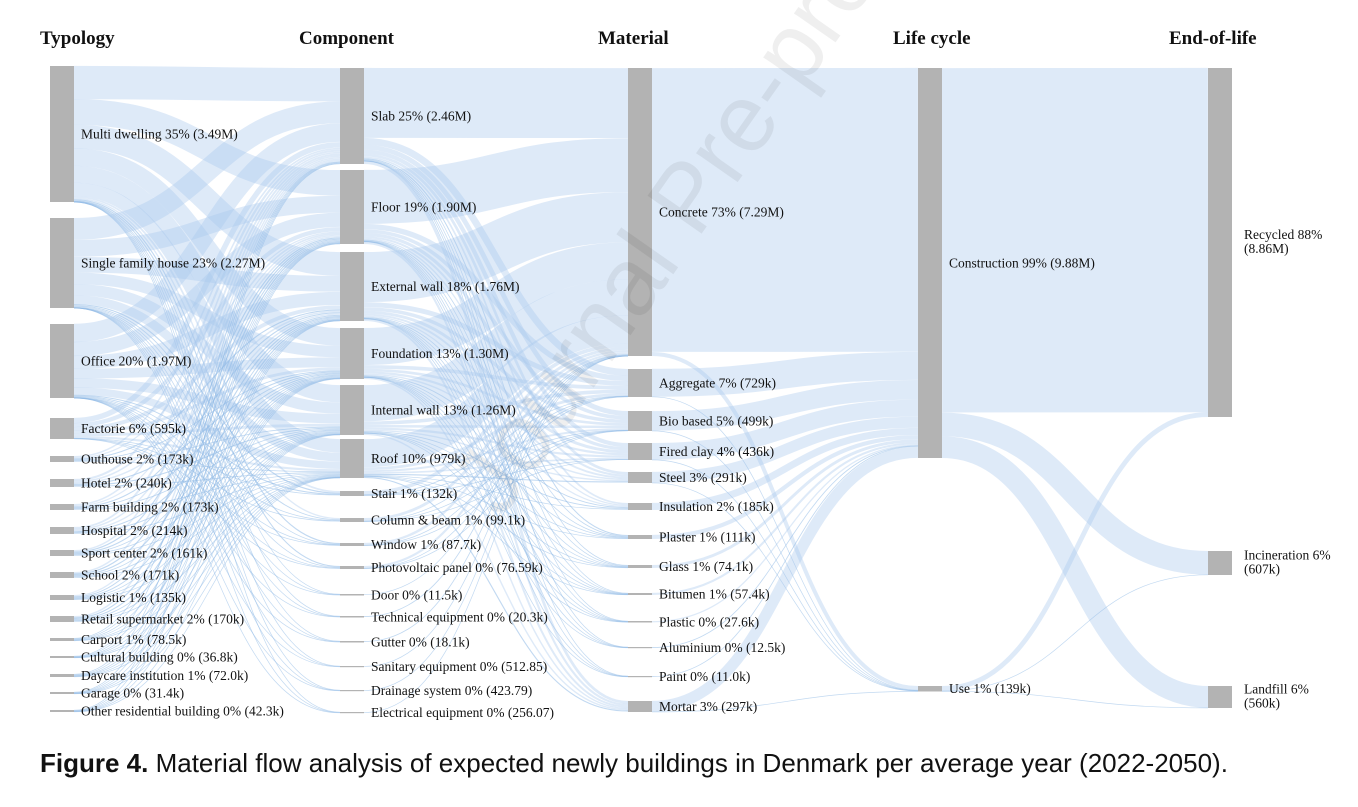 This screenshot has width=1358, height=807. Describe the element at coordinates (414, 493) in the screenshot. I see `node-label: Stair 1% (132k)` at that location.